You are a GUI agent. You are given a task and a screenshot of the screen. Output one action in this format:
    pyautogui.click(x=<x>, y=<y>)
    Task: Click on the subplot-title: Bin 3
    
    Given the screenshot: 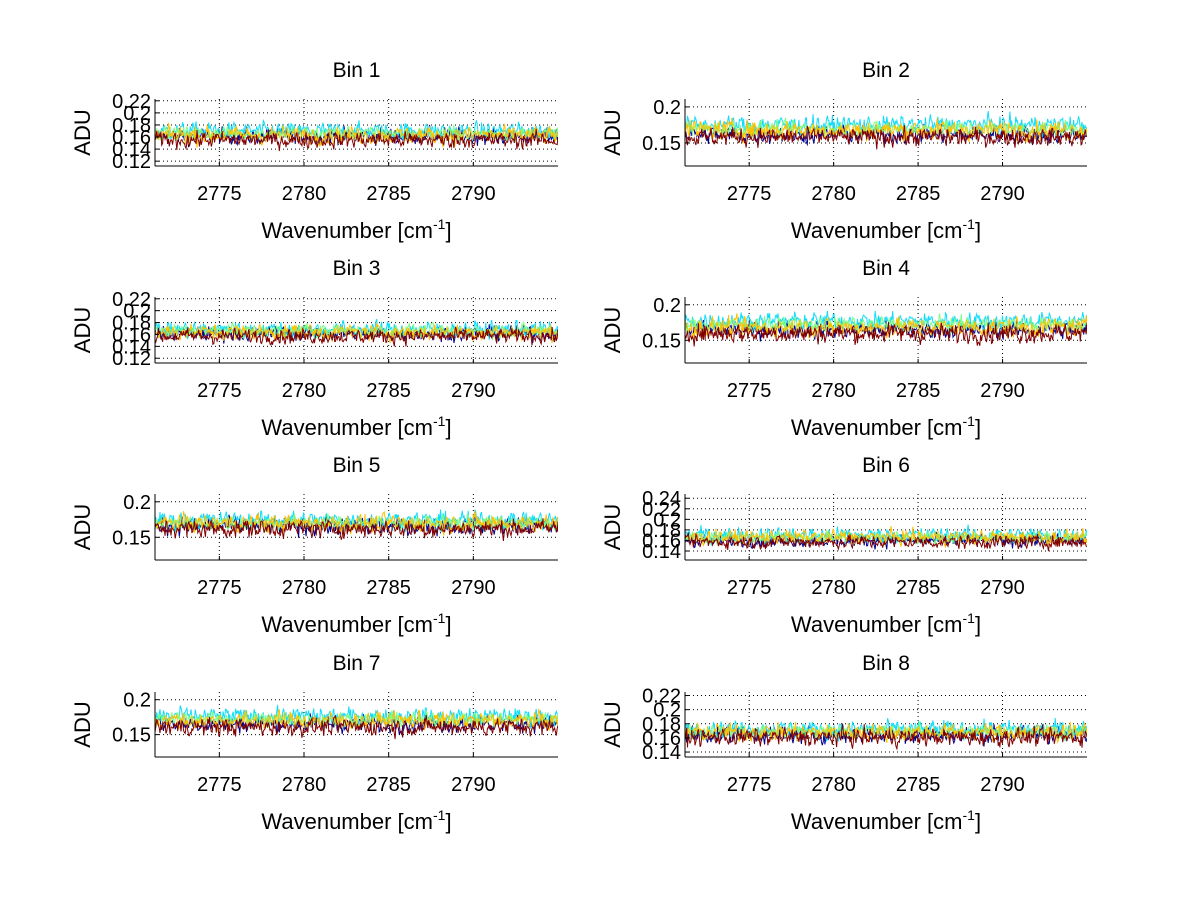 What is the action you would take?
    pyautogui.click(x=357, y=268)
    